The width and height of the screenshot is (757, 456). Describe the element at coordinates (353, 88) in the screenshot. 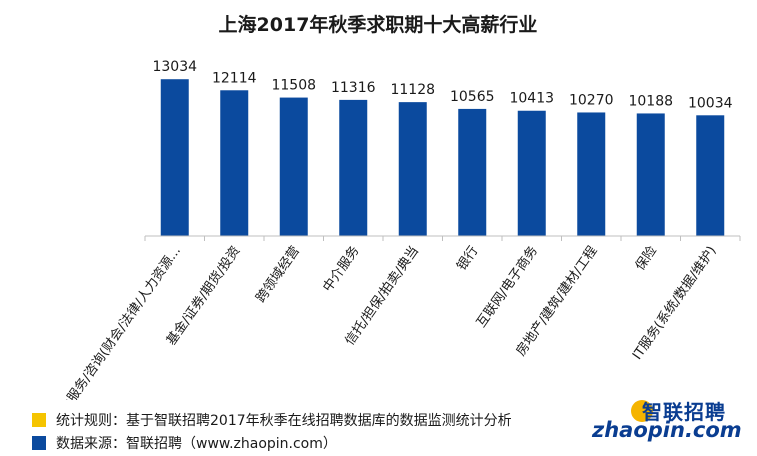

I see `bar-value-label: 11316` at that location.